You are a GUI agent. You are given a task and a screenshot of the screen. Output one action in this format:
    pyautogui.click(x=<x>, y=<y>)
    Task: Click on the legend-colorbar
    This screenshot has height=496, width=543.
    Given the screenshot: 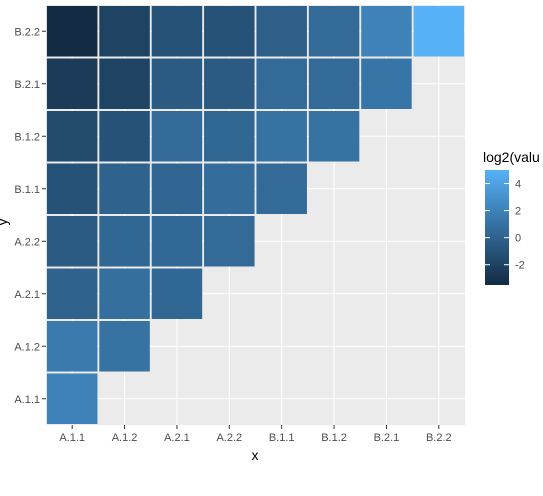 What is the action you would take?
    pyautogui.click(x=497, y=227)
    